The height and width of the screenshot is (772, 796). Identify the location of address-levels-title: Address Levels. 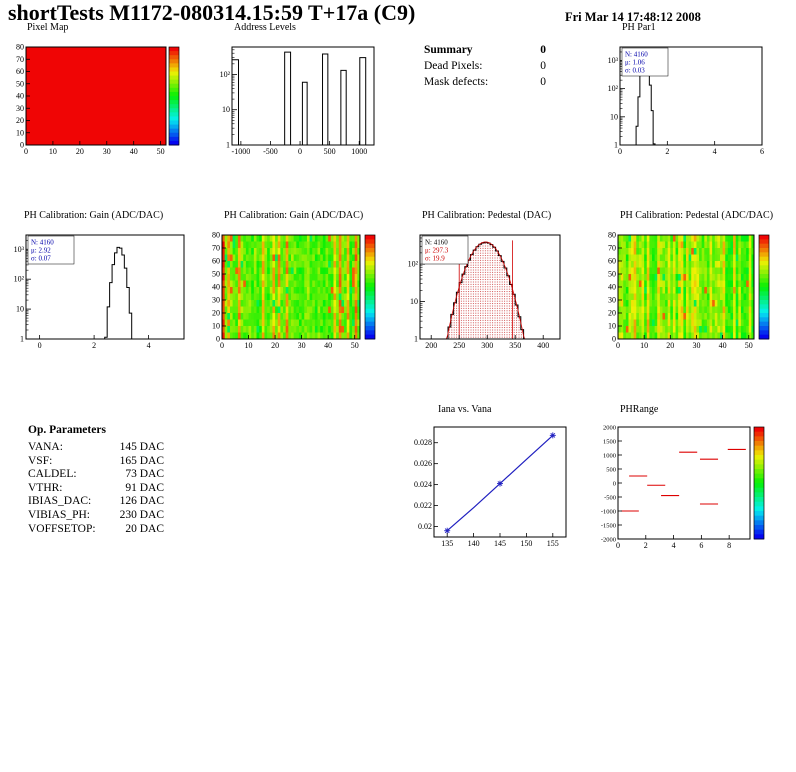
(265, 27).